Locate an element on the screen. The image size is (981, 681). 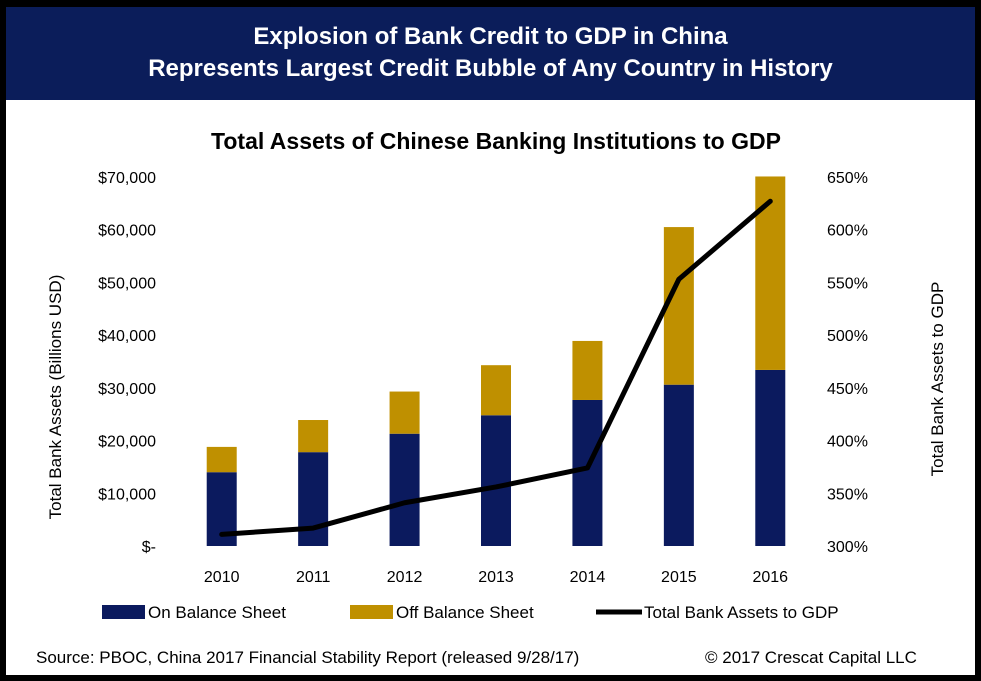
right-axis: 300% 350% 400% 450% 500% 550% 600% 650% is located at coordinates (847, 363).